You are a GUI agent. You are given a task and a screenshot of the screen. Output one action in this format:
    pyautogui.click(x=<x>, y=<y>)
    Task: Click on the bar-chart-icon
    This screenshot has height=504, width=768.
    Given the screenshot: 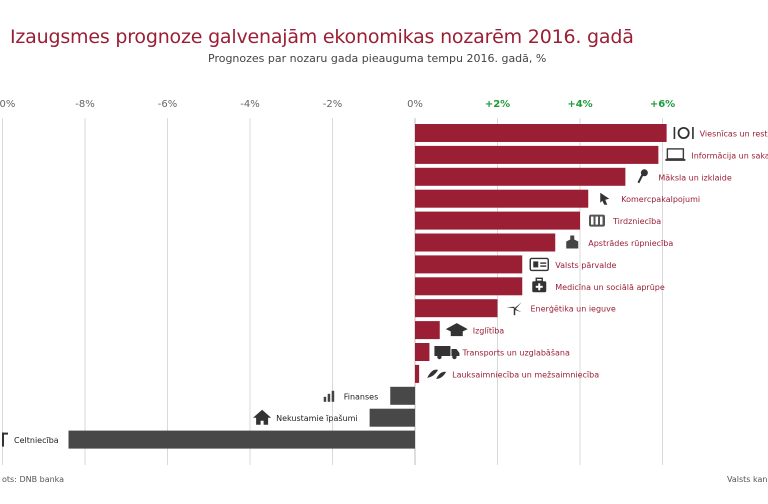 What is the action you would take?
    pyautogui.click(x=329, y=396)
    